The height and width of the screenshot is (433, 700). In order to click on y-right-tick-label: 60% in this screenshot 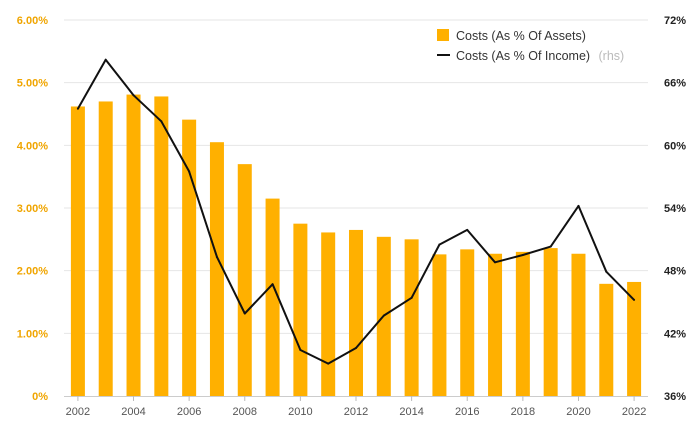, I will do `click(675, 146)`.